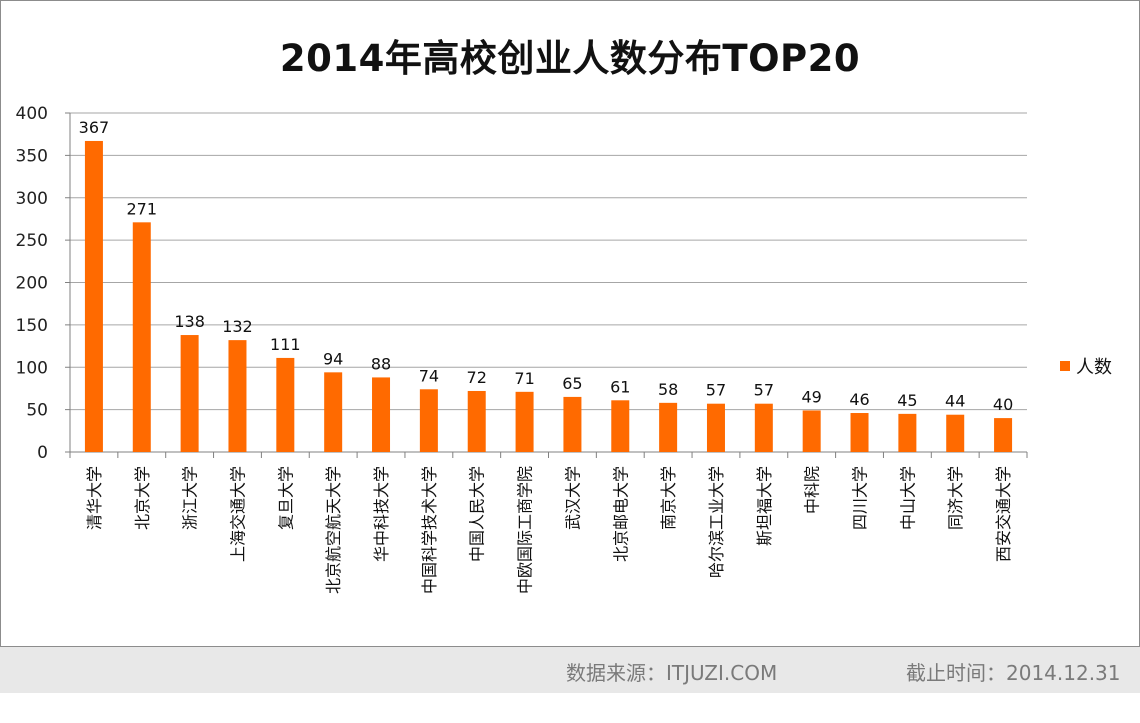 Image resolution: width=1140 pixels, height=723 pixels. What do you see at coordinates (524, 378) in the screenshot?
I see `data-label-10: 71` at bounding box center [524, 378].